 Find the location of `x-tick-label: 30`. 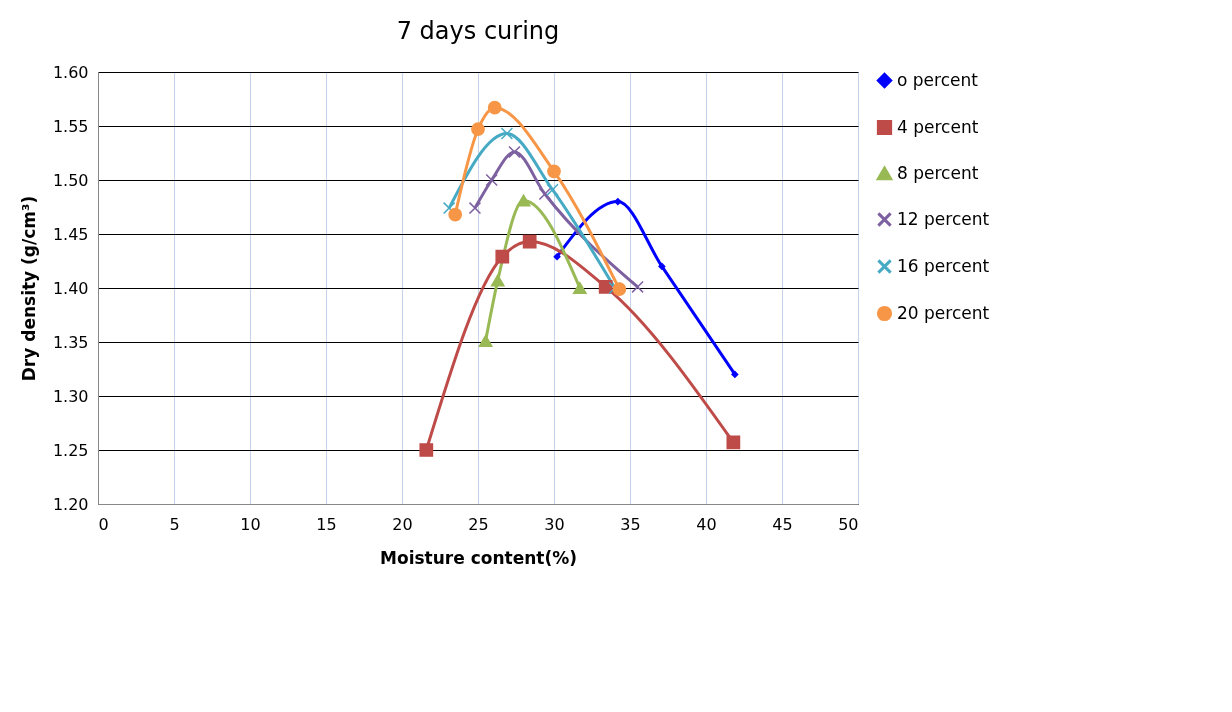

x-tick-label: 30 is located at coordinates (554, 524).